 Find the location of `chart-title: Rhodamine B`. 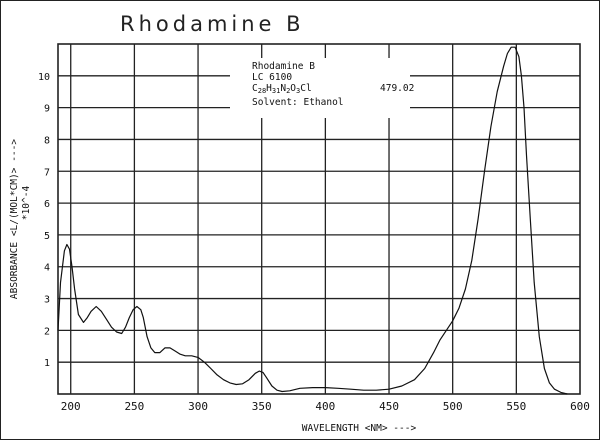

chart-title: Rhodamine B is located at coordinates (212, 24).